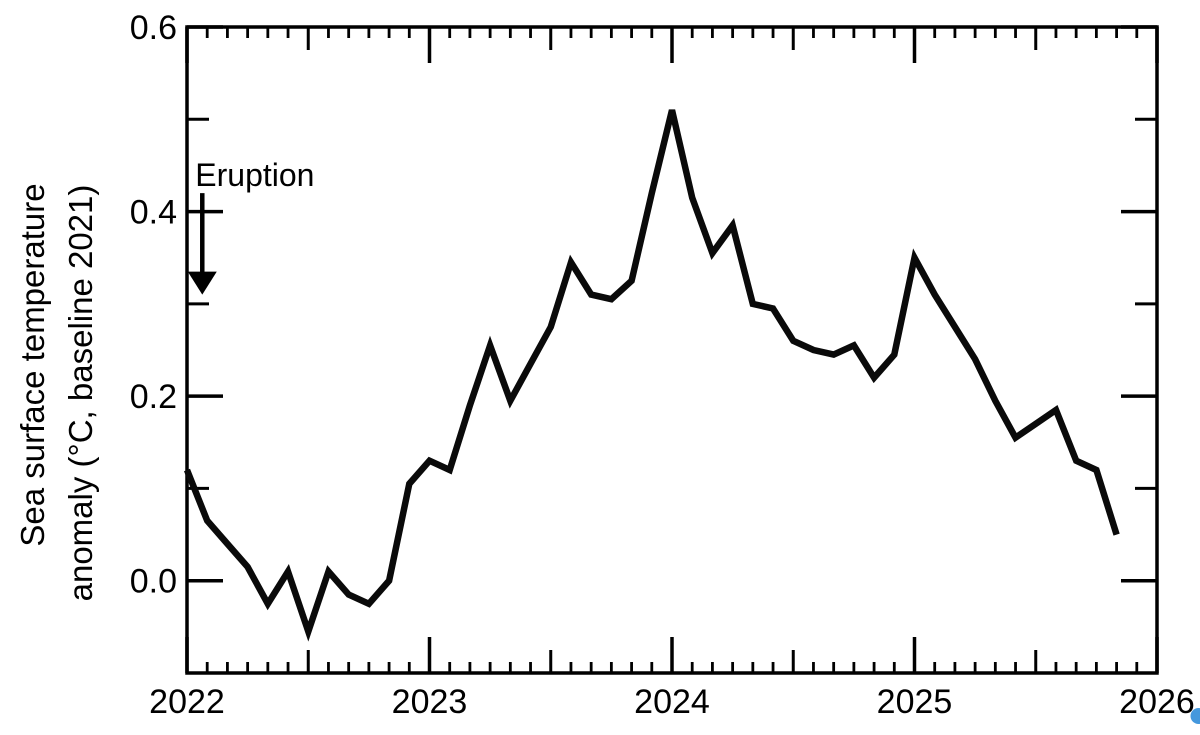 The height and width of the screenshot is (735, 1200). Describe the element at coordinates (202, 283) in the screenshot. I see `eruption-arrow-head` at that location.